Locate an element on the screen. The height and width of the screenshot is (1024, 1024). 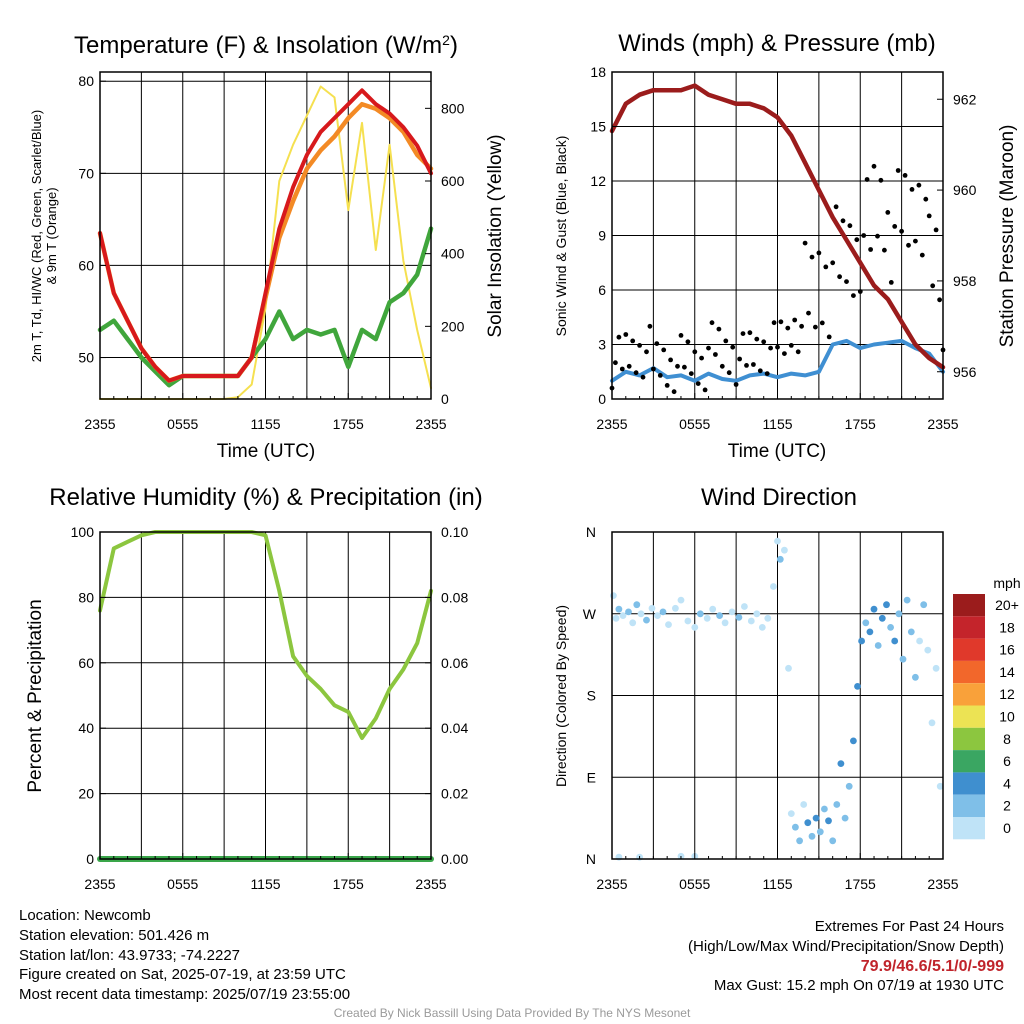
right-y-tick-label: 960 is located at coordinates (965, 190).